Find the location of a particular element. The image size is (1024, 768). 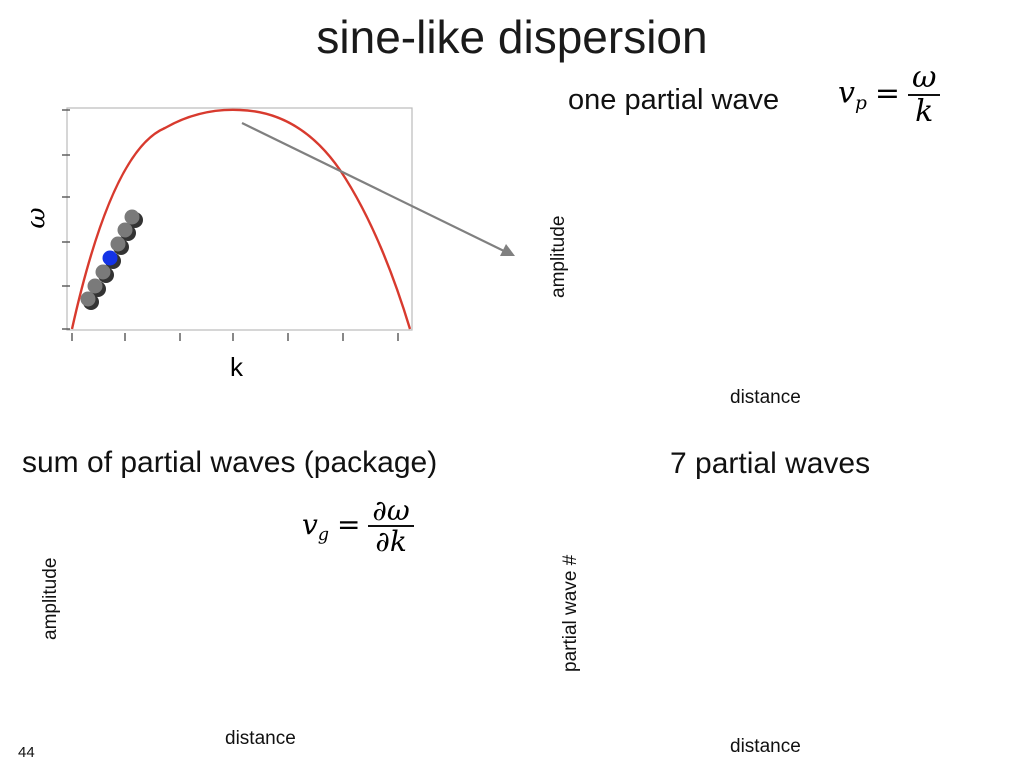

group-velocity-formula: vg = ∂ω ∂k is located at coordinates (358, 526).